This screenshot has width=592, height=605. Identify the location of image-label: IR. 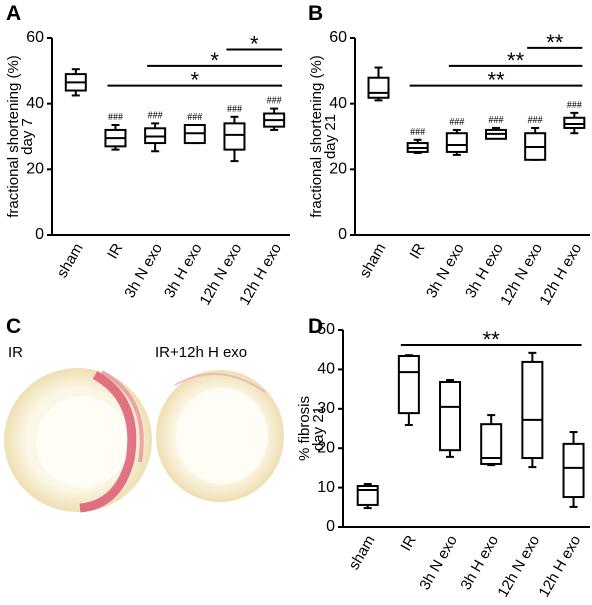
(15, 352).